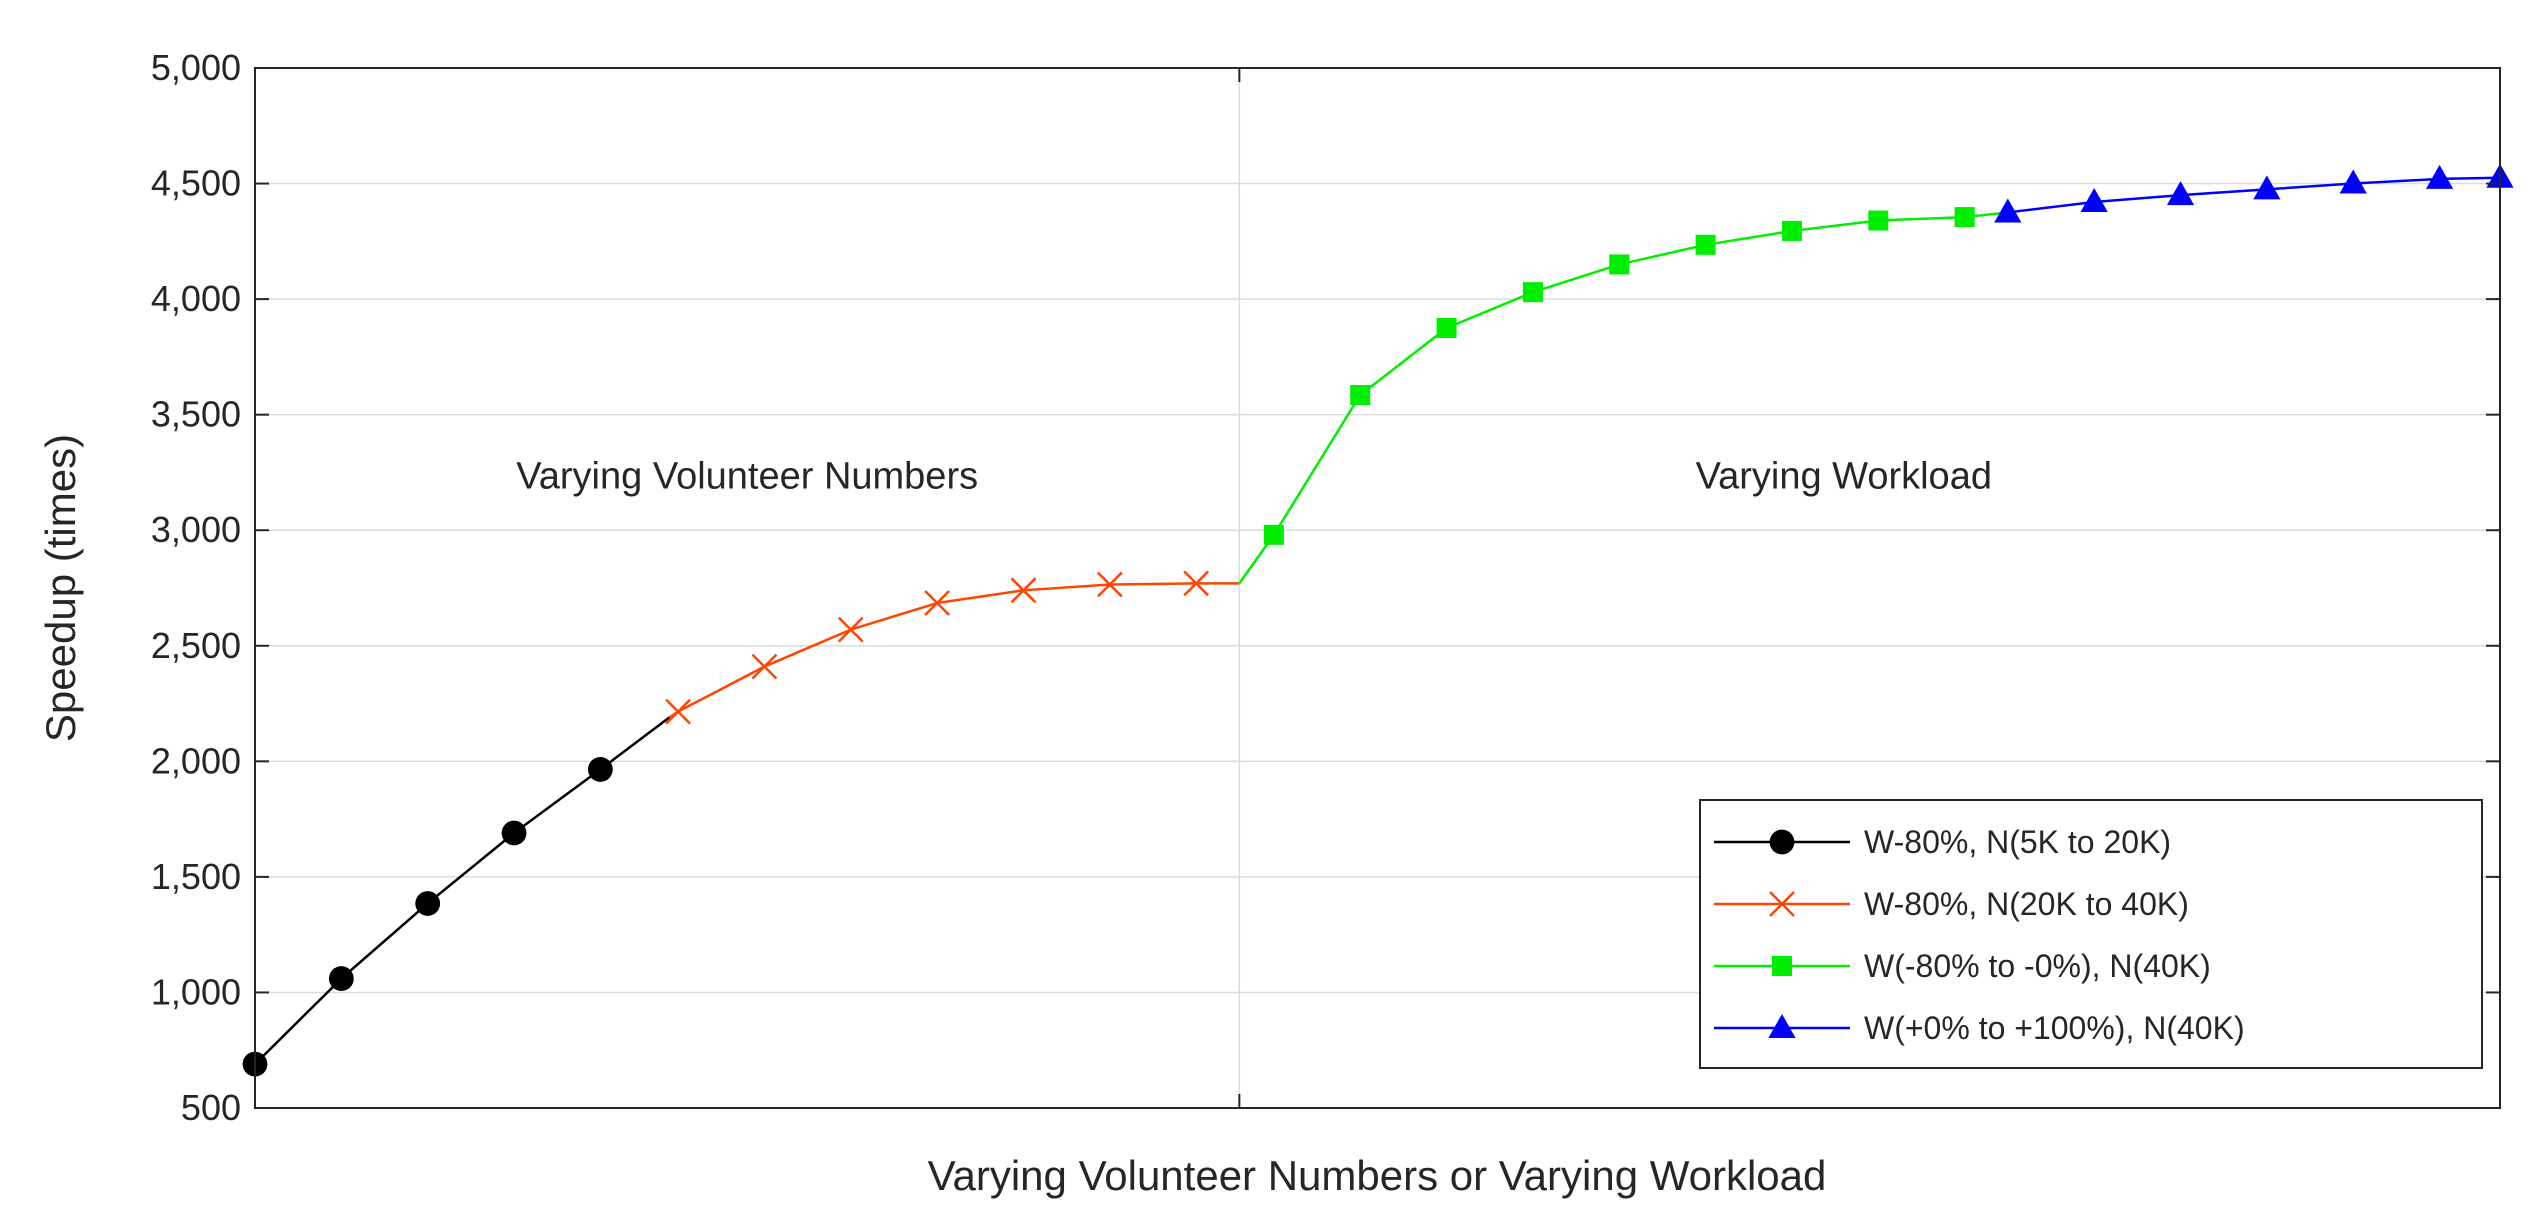  I want to click on legend-entry: W(+0% to +100%), N(40K), so click(1979, 1028).